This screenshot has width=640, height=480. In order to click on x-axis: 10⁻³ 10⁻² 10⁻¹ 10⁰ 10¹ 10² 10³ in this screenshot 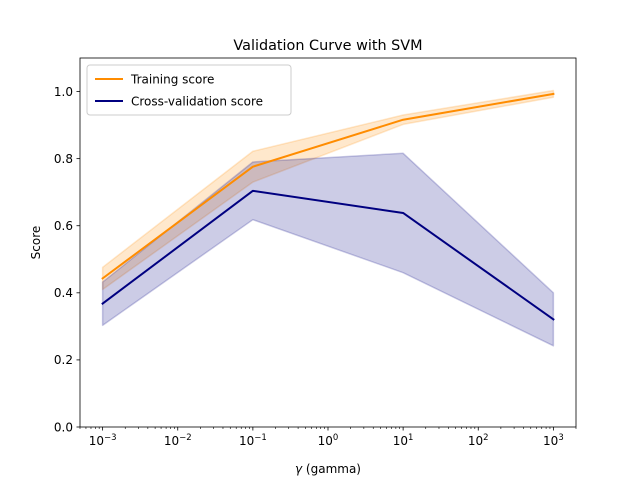, I will do `click(328, 437)`.